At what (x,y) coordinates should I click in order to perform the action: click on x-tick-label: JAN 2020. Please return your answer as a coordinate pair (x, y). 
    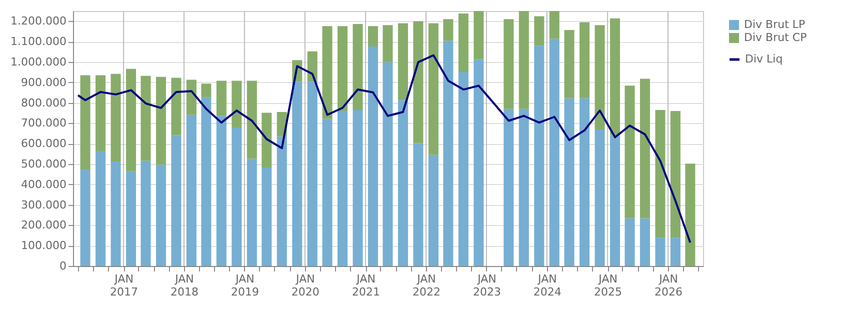
    Looking at the image, I should click on (305, 285).